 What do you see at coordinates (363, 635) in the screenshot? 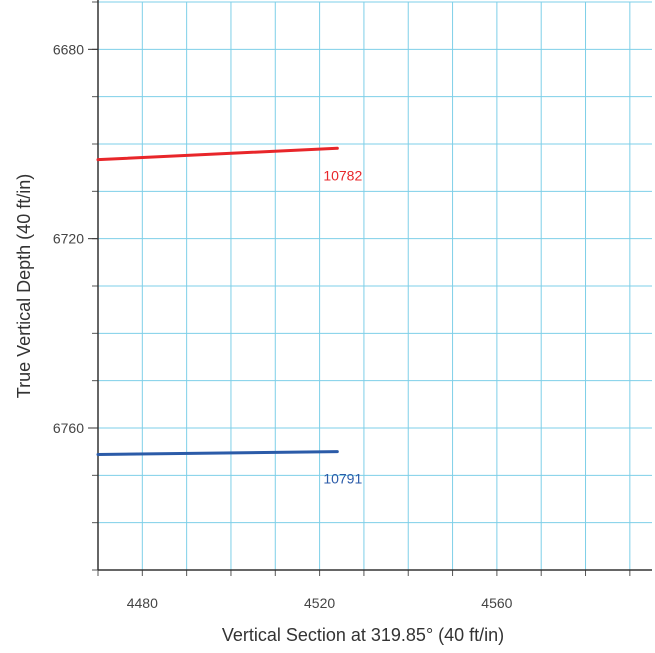
I see `x-axis-title: Vertical Section at 319.85° (40 ft/in)` at bounding box center [363, 635].